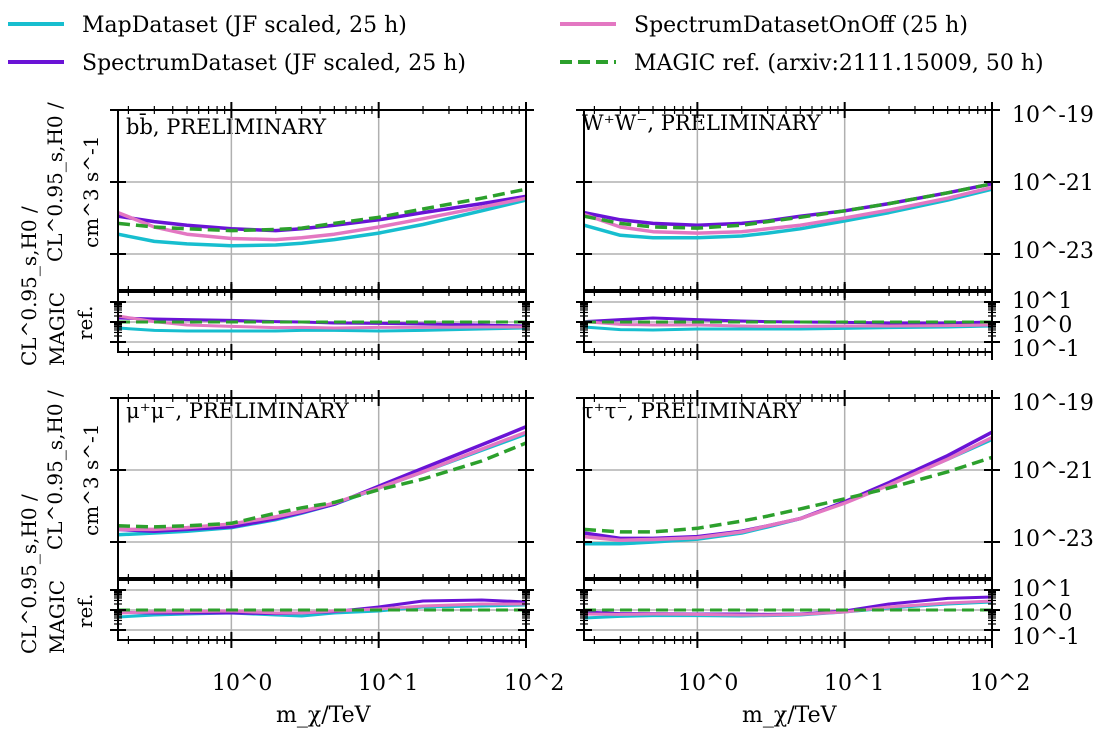 Image resolution: width=1102 pixels, height=736 pixels. What do you see at coordinates (702, 123) in the screenshot?
I see `panel-title-ww: W⁺W⁻, PRELIMINARY` at bounding box center [702, 123].